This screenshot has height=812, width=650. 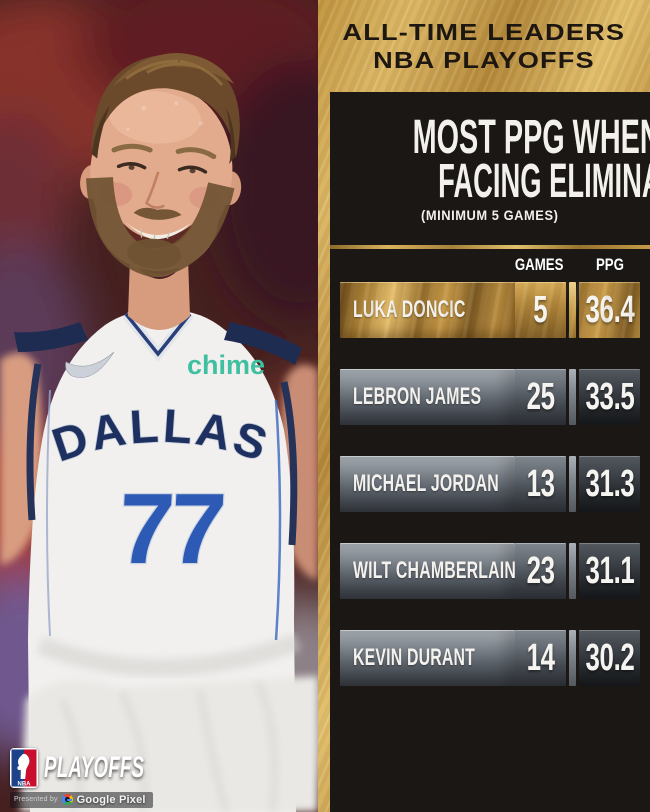 I want to click on player-name-cell: LUKA DONCIC, so click(x=427, y=310).